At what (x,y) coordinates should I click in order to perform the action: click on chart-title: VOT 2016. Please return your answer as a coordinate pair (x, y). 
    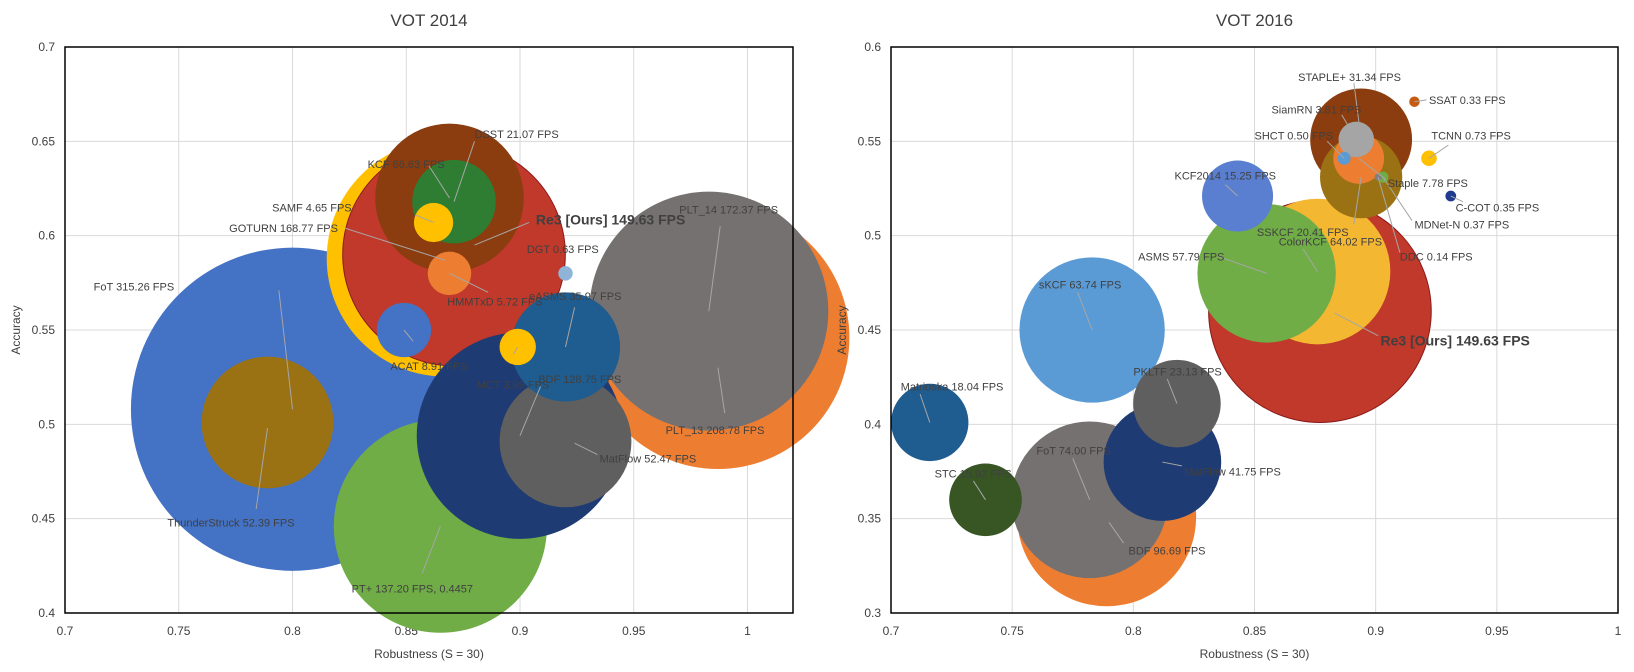
    Looking at the image, I should click on (1254, 20).